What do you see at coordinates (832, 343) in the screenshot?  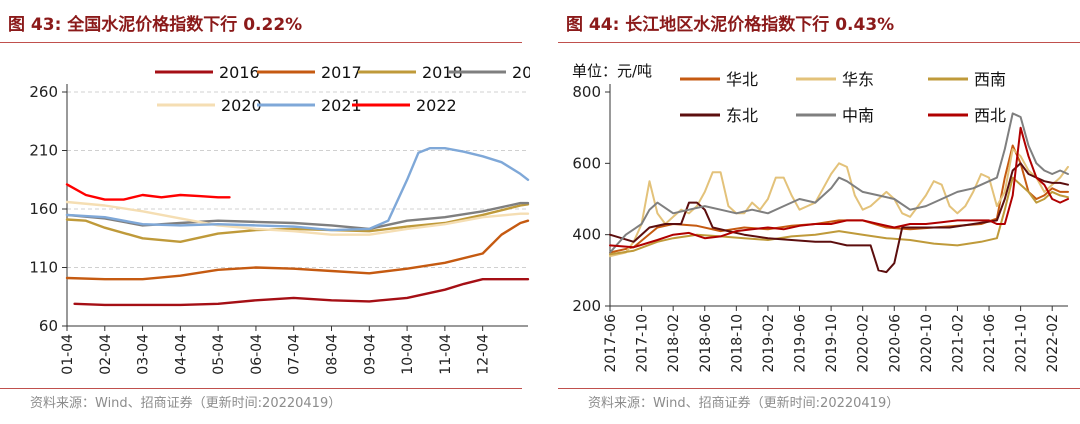 I see `x-tick-label: 2019-10` at bounding box center [832, 343].